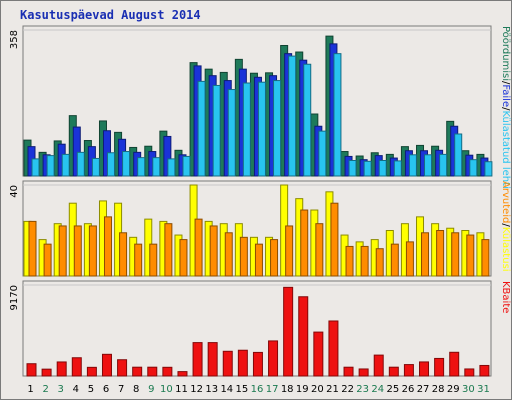 The height and width of the screenshot is (400, 512). Describe the element at coordinates (468, 389) in the screenshot. I see `x-tick-label-30: 30` at that location.